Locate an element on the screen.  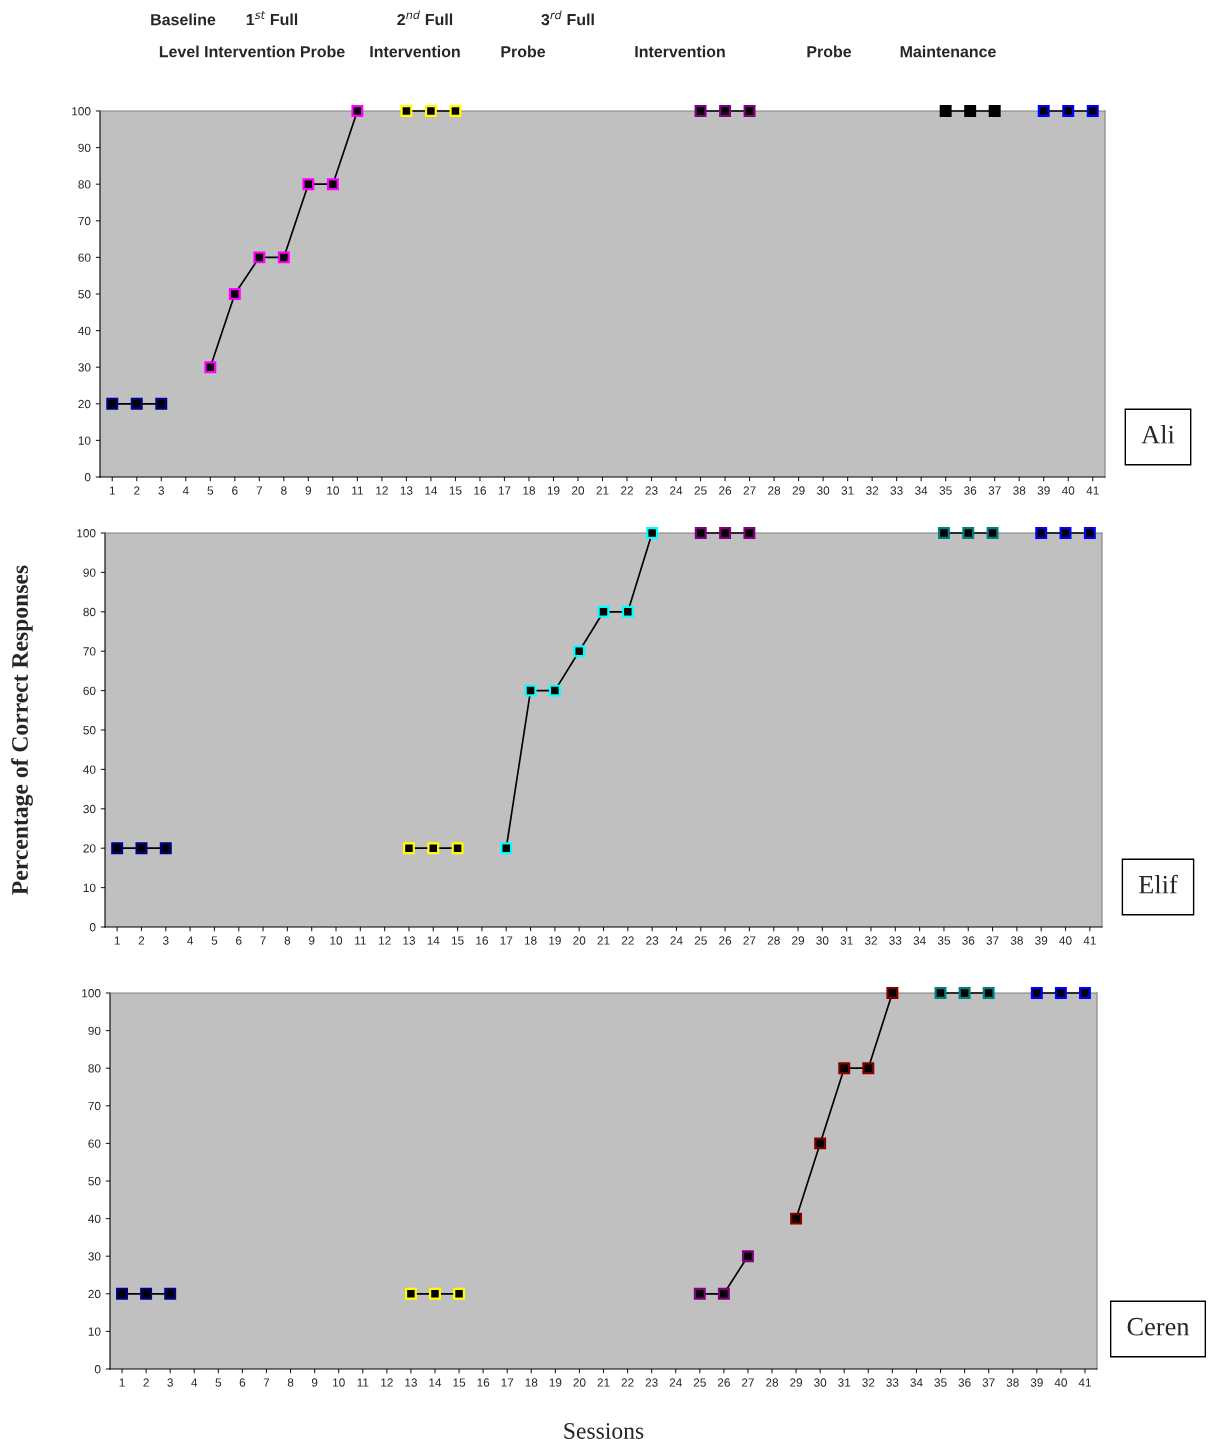
text: Probe is located at coordinates (523, 51).